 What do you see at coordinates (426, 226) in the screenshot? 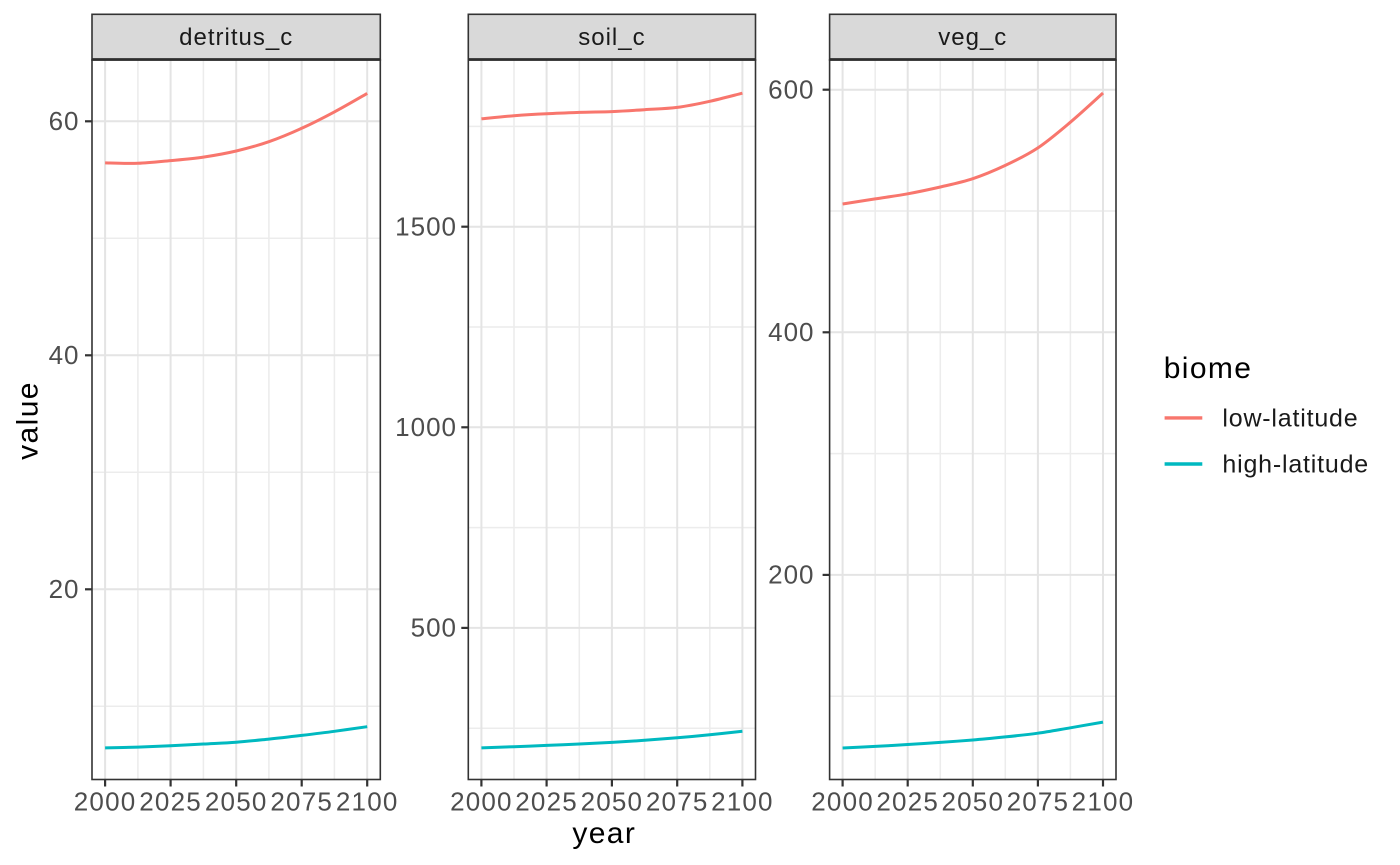
I see `svg-text: 1500` at bounding box center [426, 226].